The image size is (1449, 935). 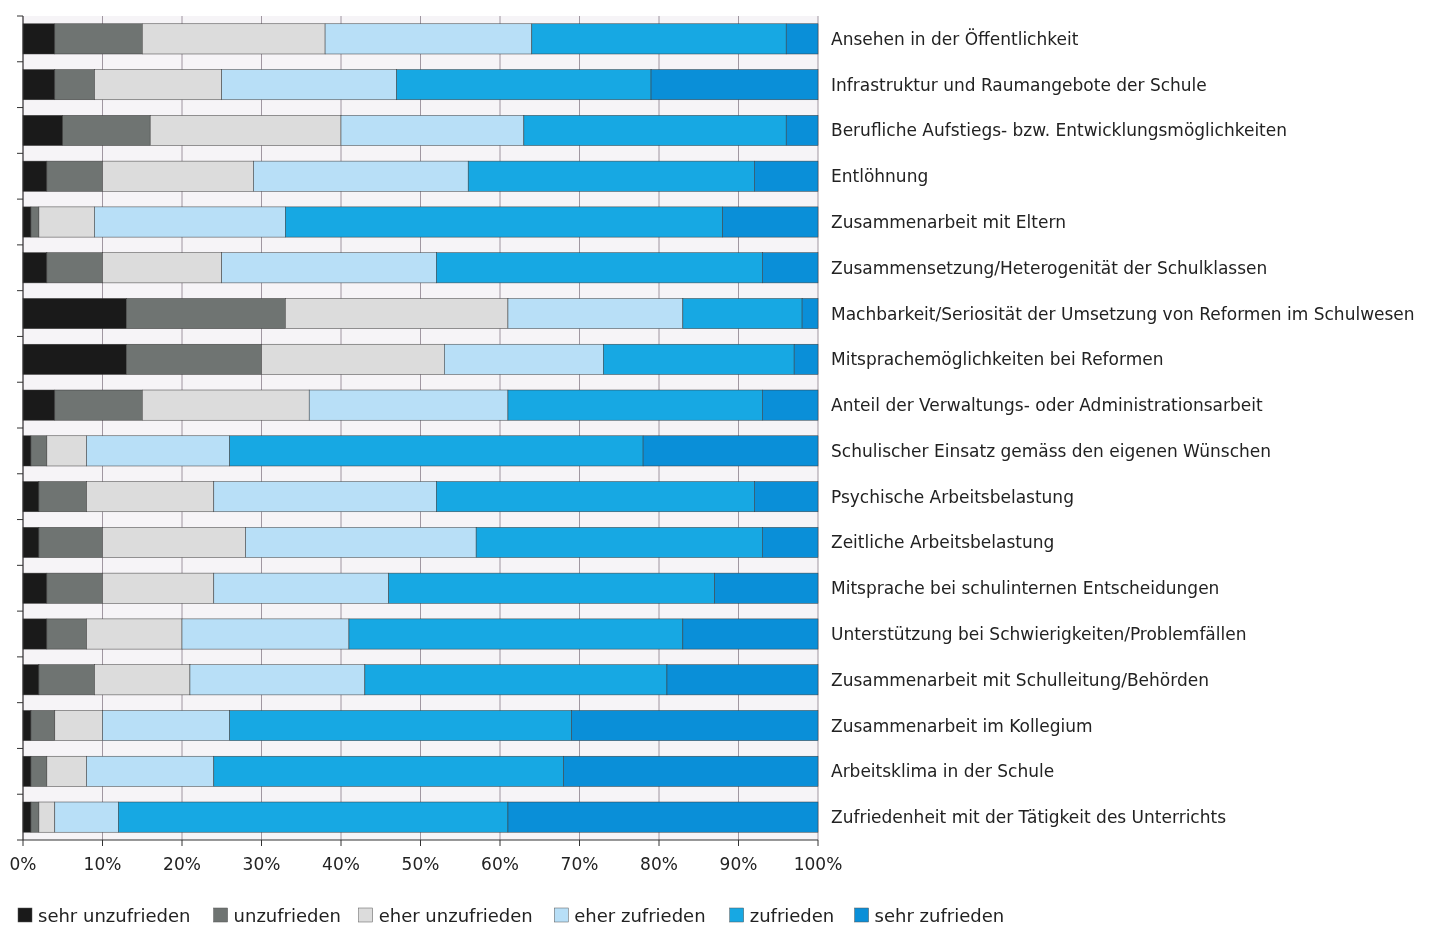 What do you see at coordinates (1123, 313) in the screenshot?
I see `y-tick-label: Machbarkeit/Seriosität der Umsetzung von Reformen im Schulwesen` at bounding box center [1123, 313].